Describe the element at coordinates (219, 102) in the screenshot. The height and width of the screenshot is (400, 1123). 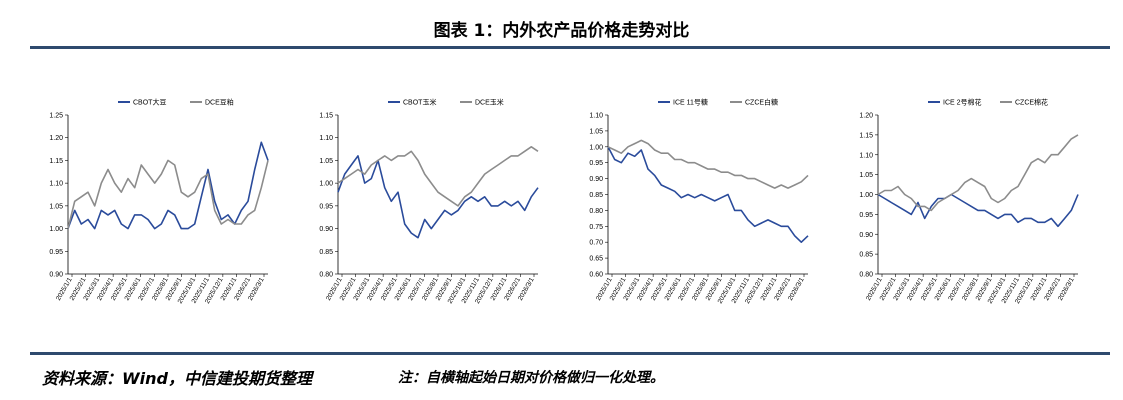
I see `soybean-legend-label-2: DCE豆粕` at that location.